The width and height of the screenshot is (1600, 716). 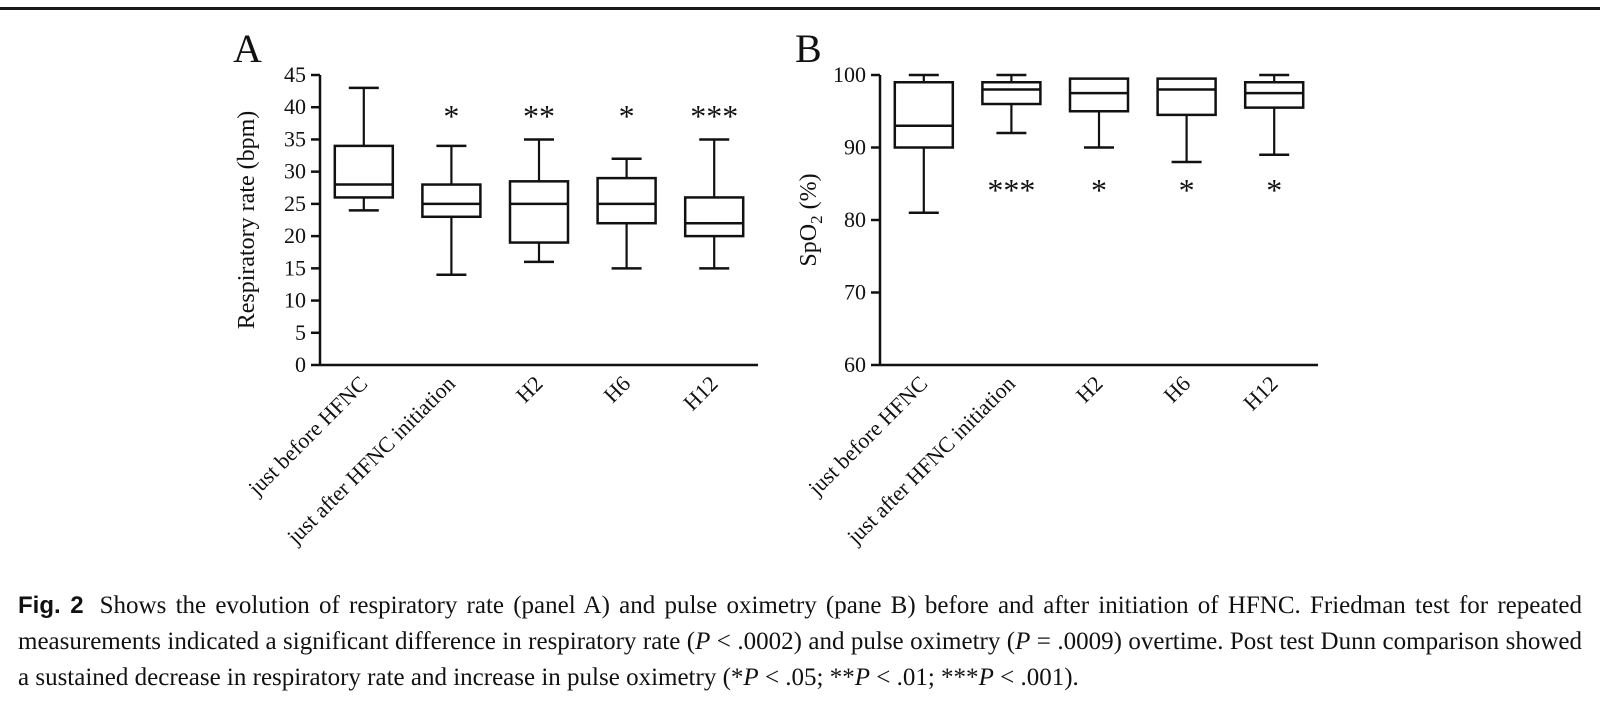 I want to click on y-tick-label: 25, so click(x=295, y=203).